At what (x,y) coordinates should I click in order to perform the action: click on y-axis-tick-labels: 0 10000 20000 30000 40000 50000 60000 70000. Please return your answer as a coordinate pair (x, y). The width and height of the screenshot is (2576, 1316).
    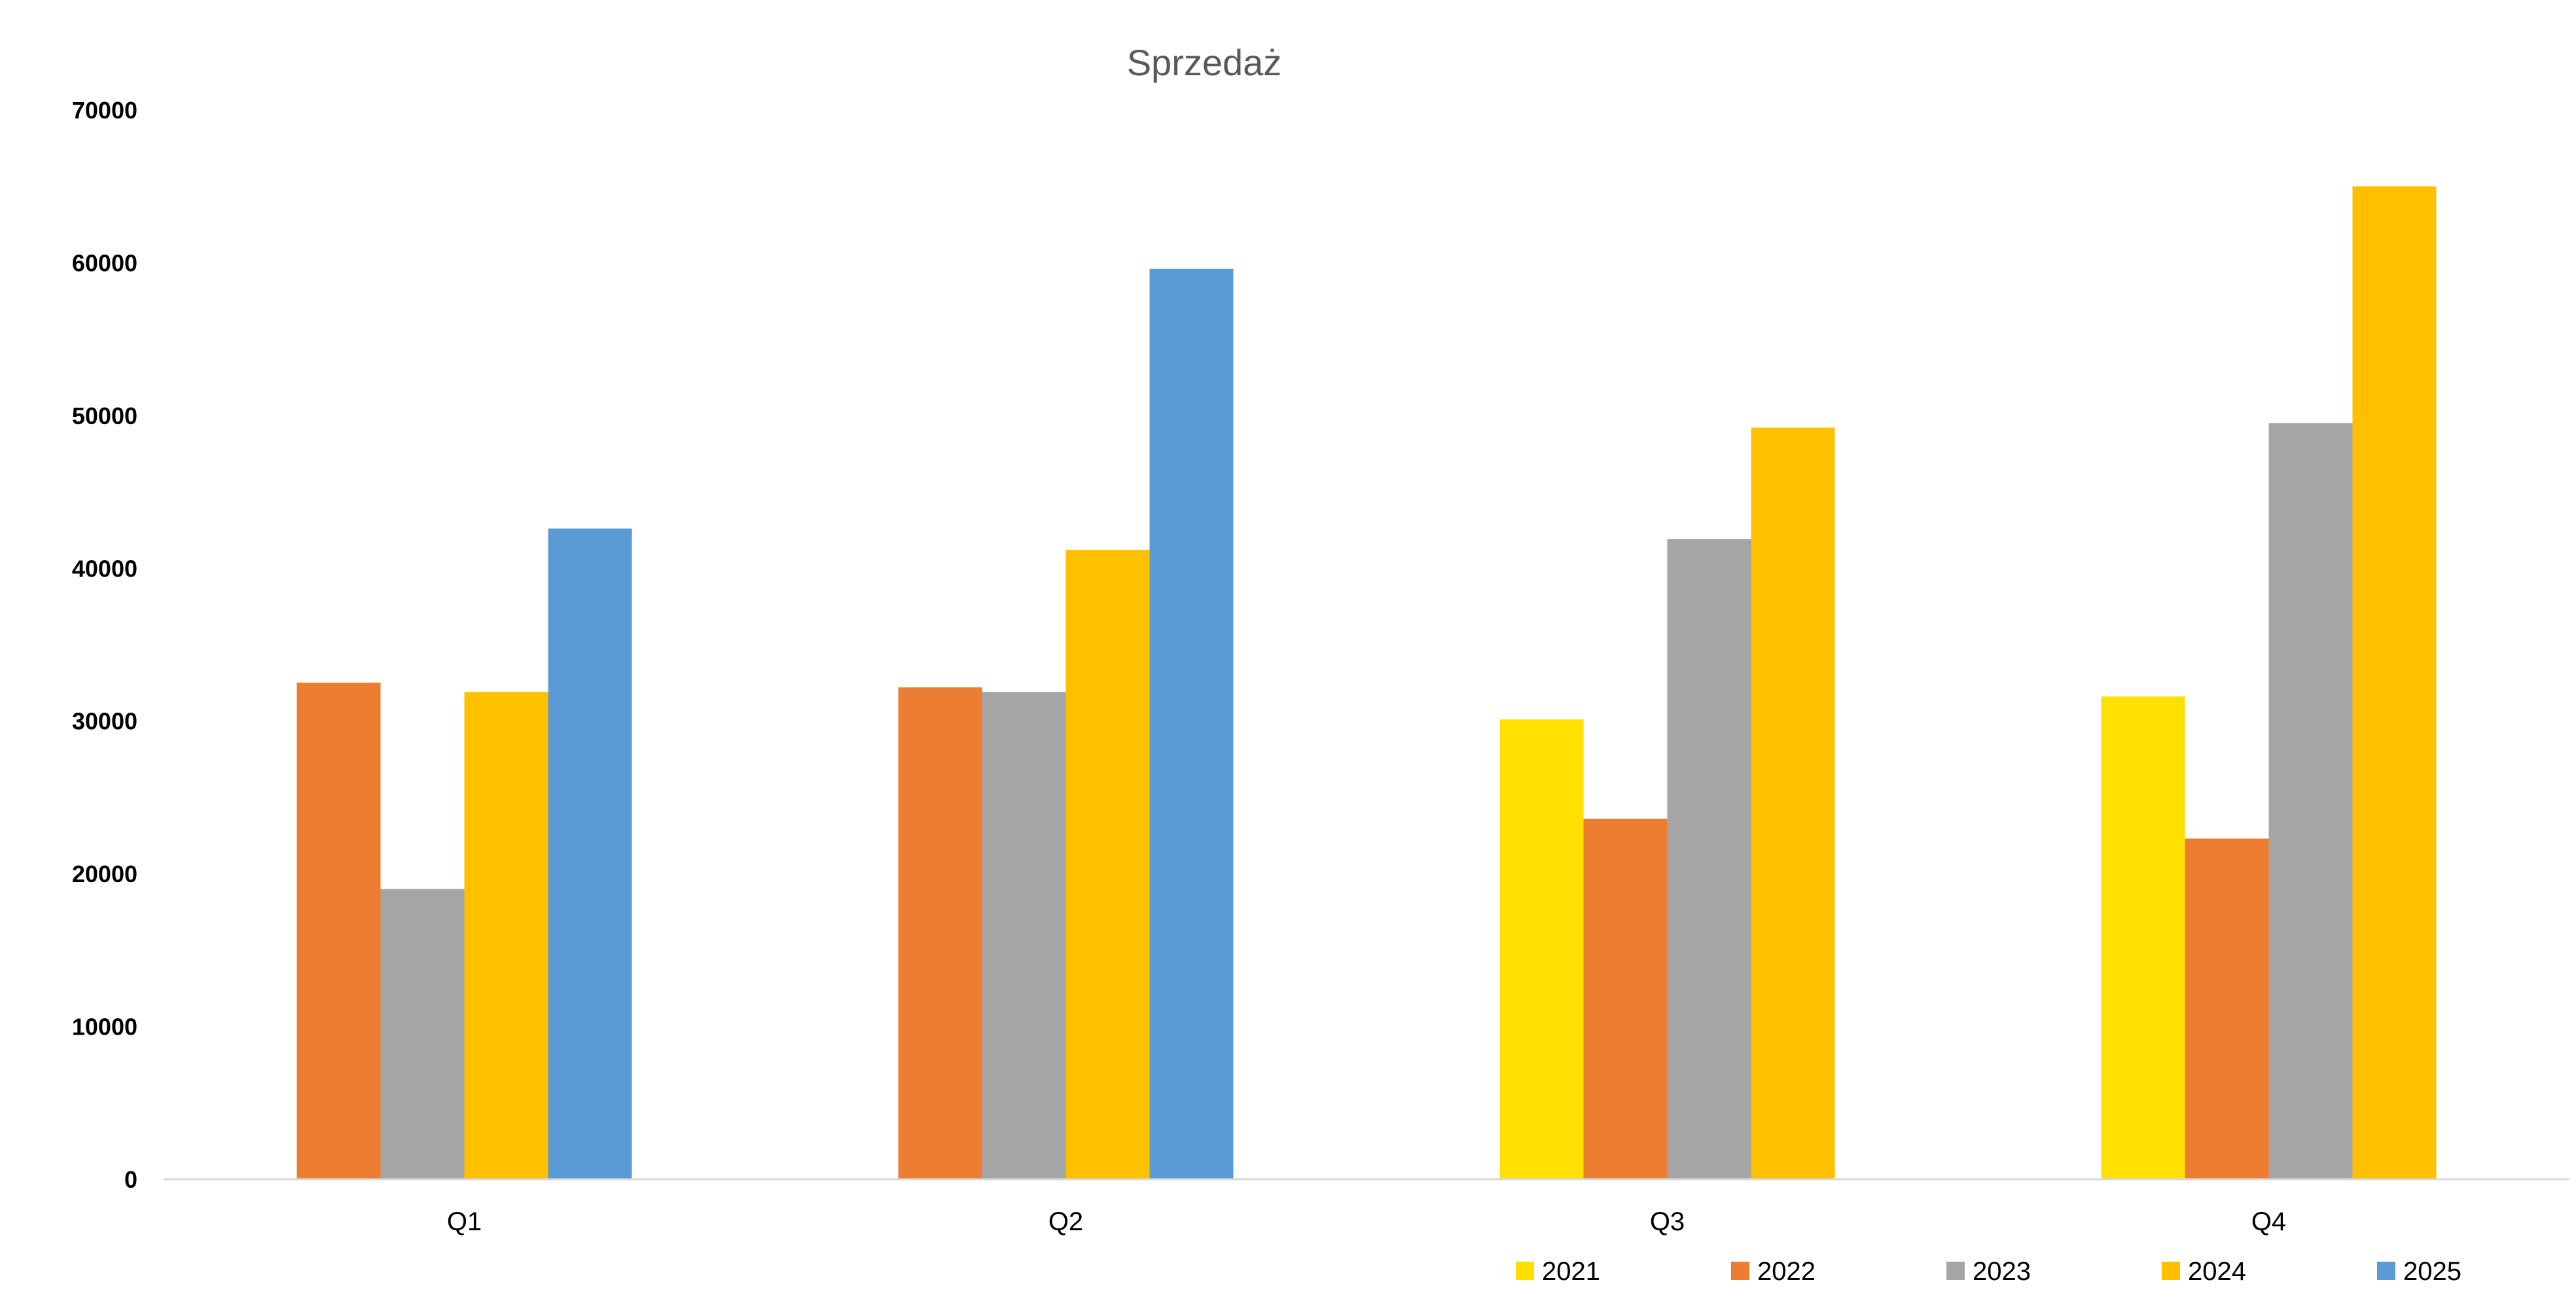
    Looking at the image, I should click on (104, 645).